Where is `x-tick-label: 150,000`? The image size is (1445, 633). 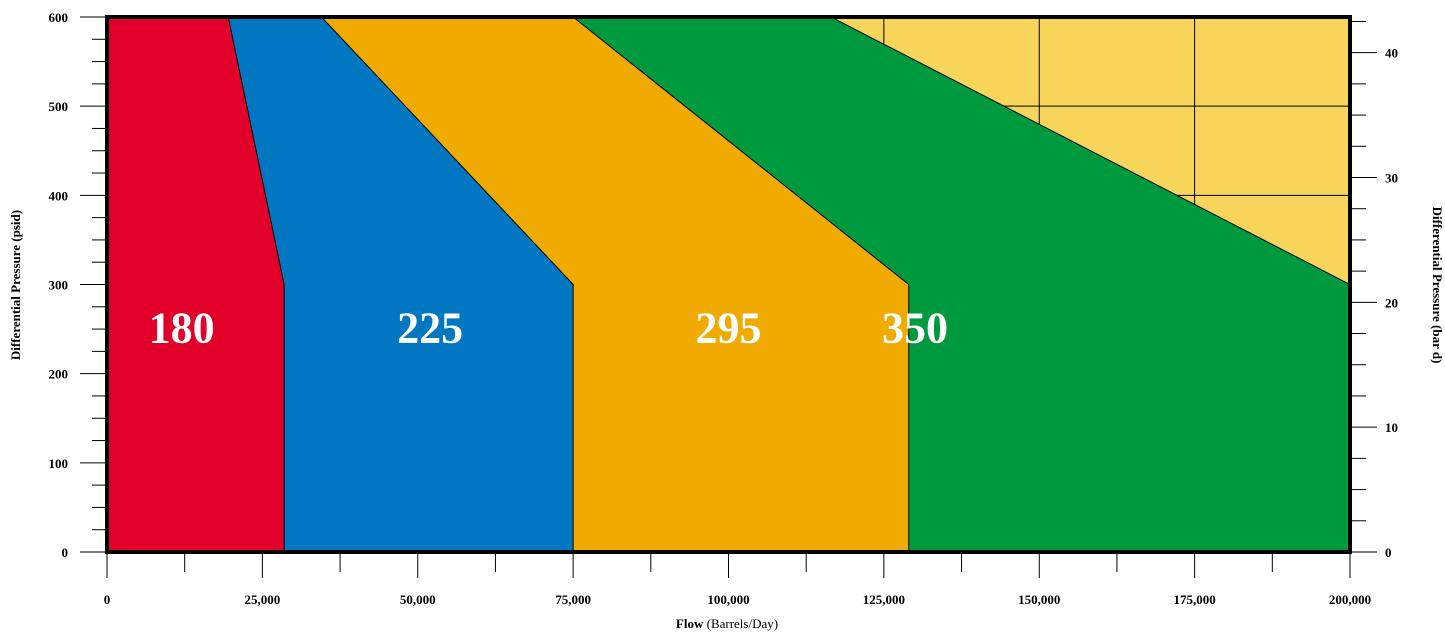
x-tick-label: 150,000 is located at coordinates (1039, 599).